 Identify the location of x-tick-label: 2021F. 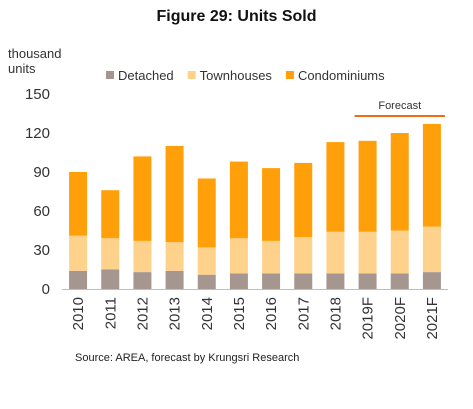
(432, 318).